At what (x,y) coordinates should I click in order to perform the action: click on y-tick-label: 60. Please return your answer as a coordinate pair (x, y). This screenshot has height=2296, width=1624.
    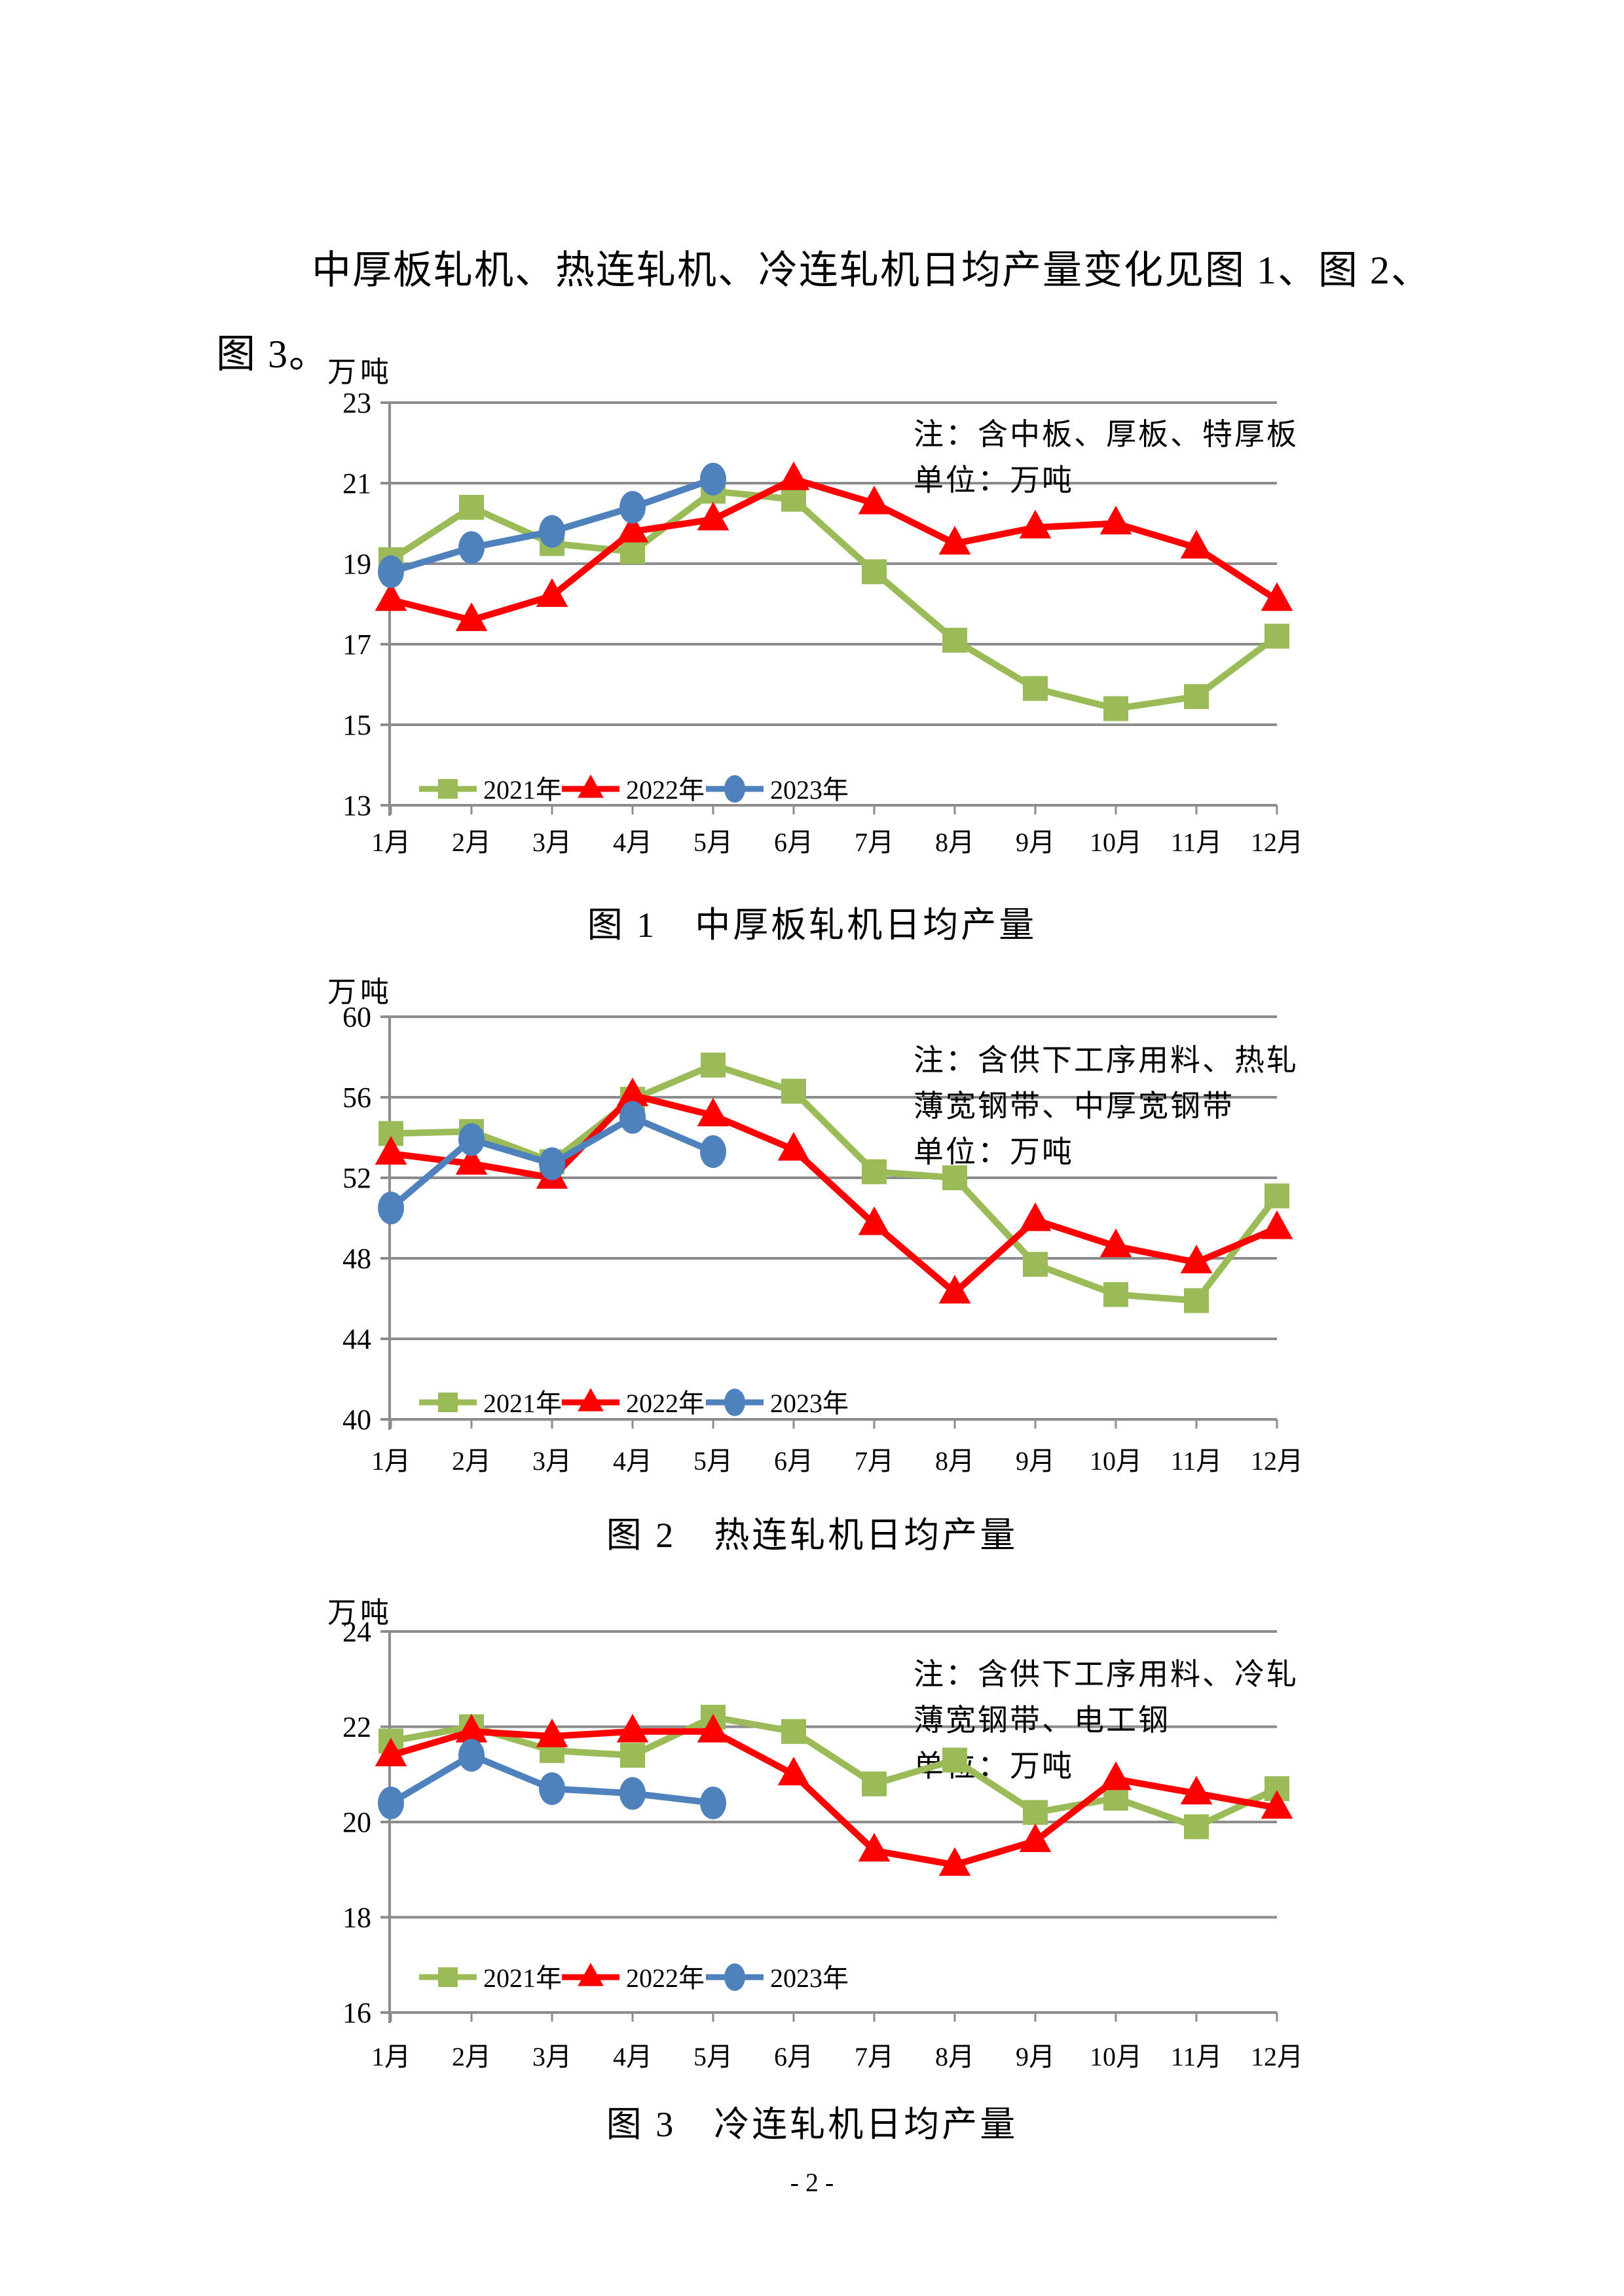
    Looking at the image, I should click on (356, 1017).